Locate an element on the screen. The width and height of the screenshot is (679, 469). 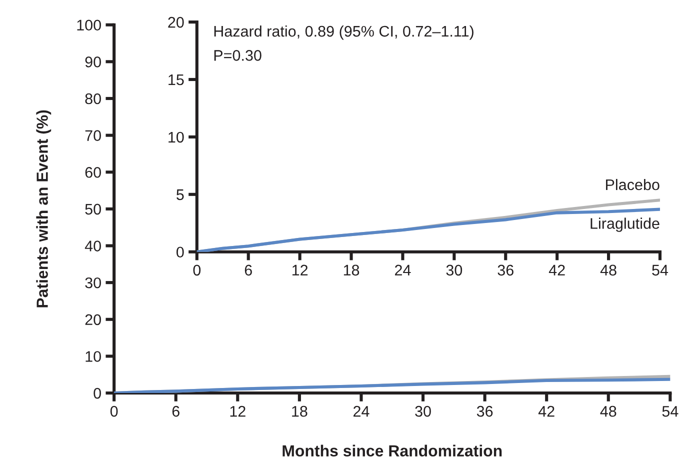
y-tick-label: 90 is located at coordinates (93, 62).